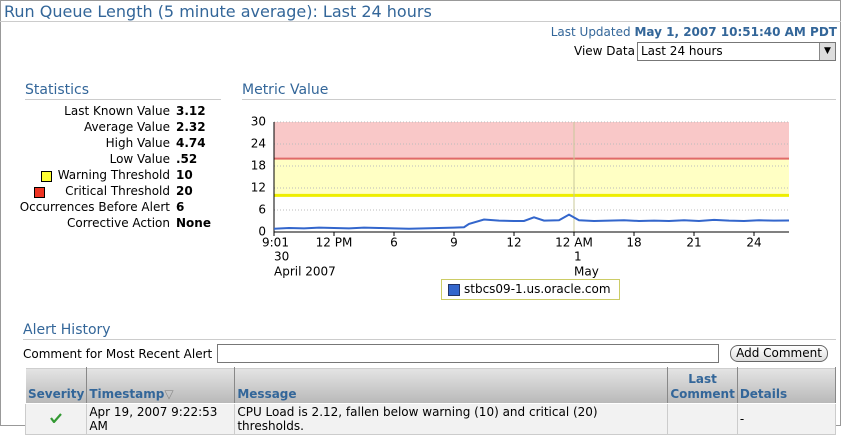  I want to click on view-data-select: Last 24 hours ▼, so click(736, 51).